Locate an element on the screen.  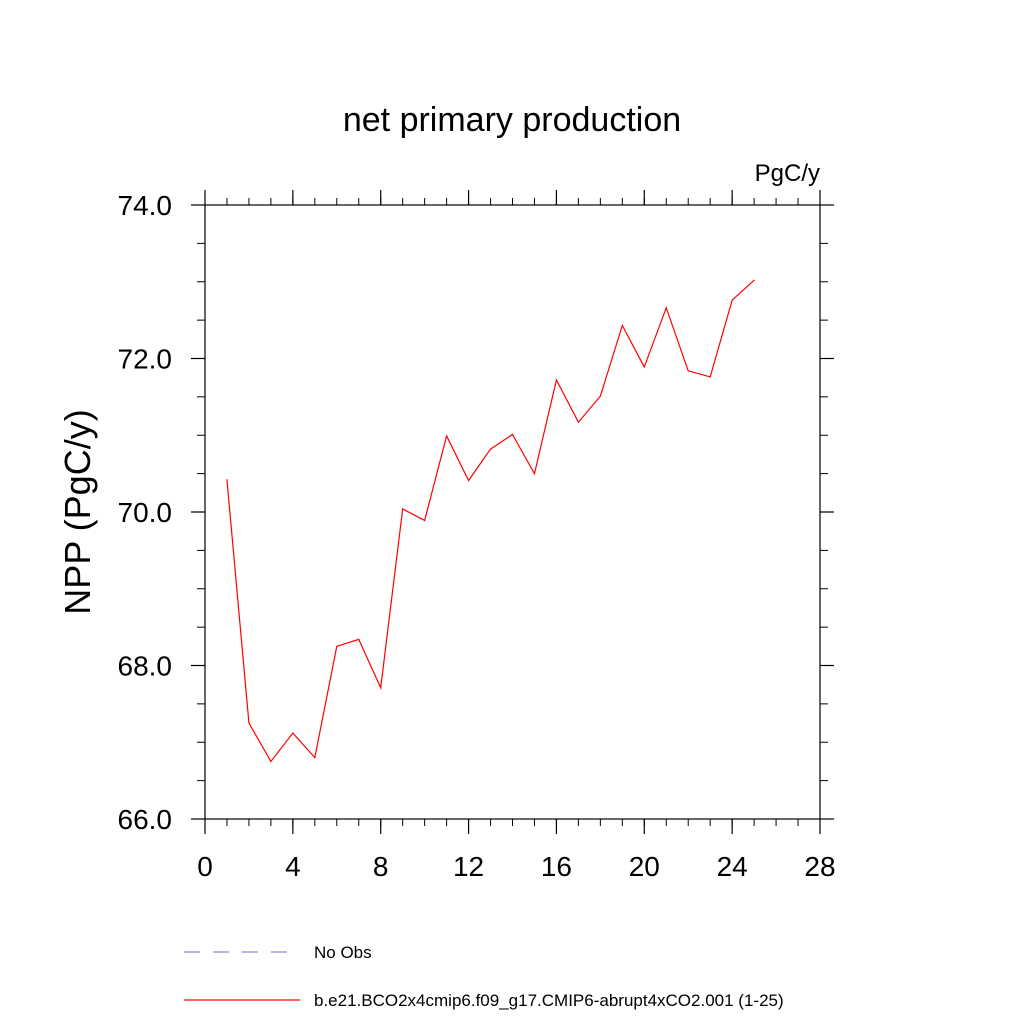
x-tick-label: 24 is located at coordinates (732, 866).